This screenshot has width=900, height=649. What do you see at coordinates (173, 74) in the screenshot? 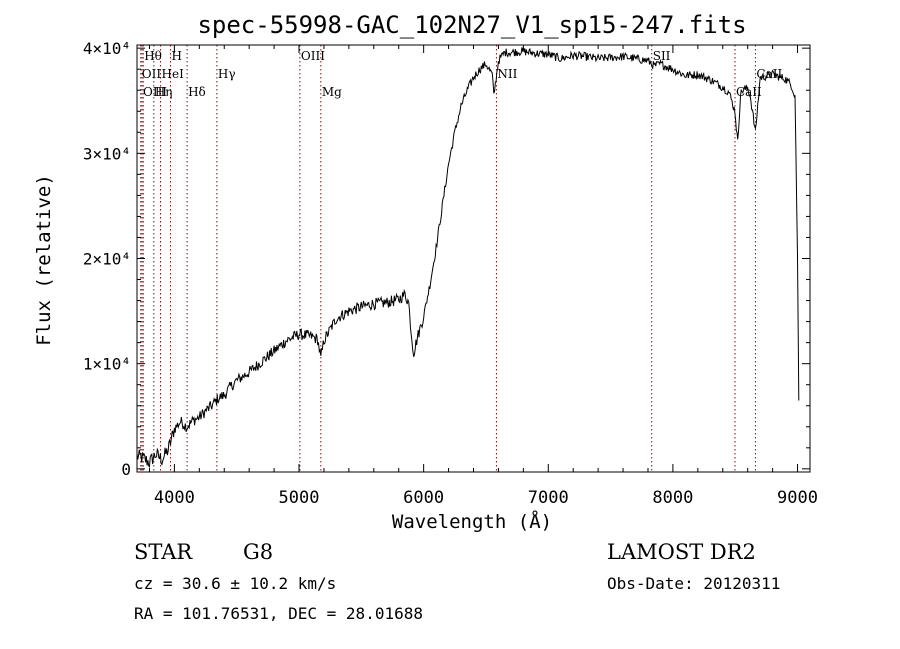
I see `spectral-line-label: HeI` at bounding box center [173, 74].